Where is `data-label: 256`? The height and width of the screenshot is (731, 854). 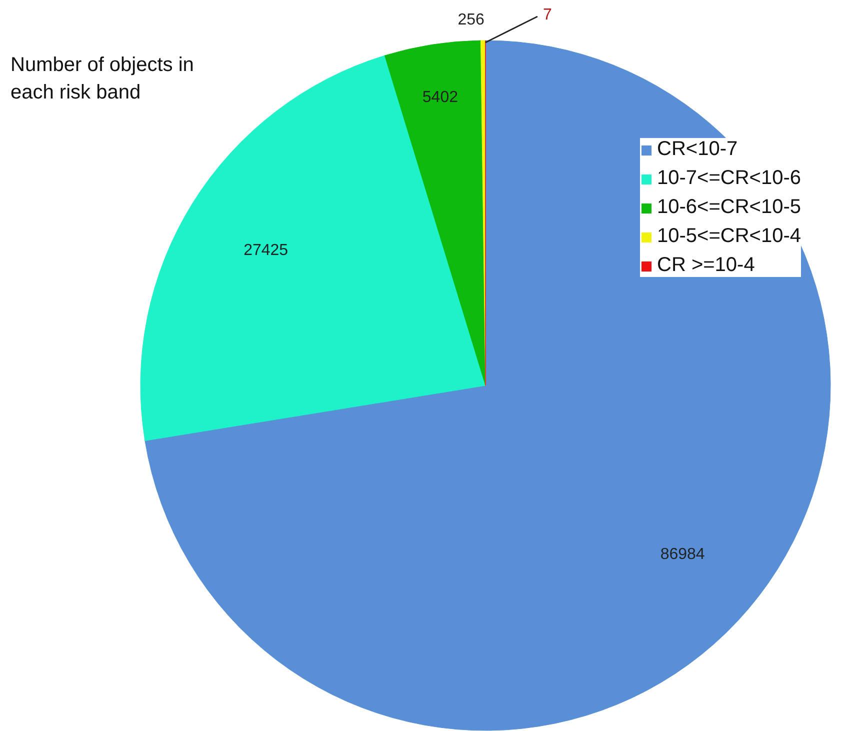 data-label: 256 is located at coordinates (471, 20).